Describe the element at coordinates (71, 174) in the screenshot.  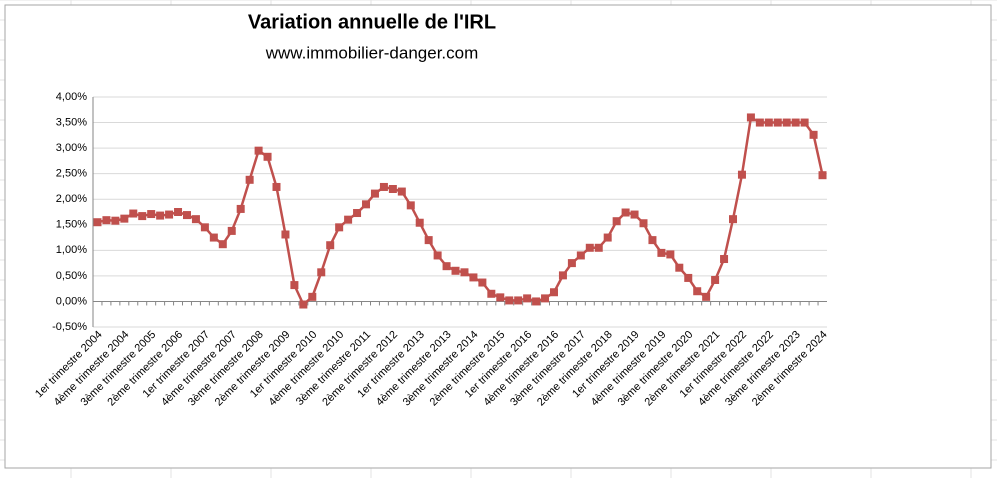
I see `y-tick-label: 2,50%` at that location.